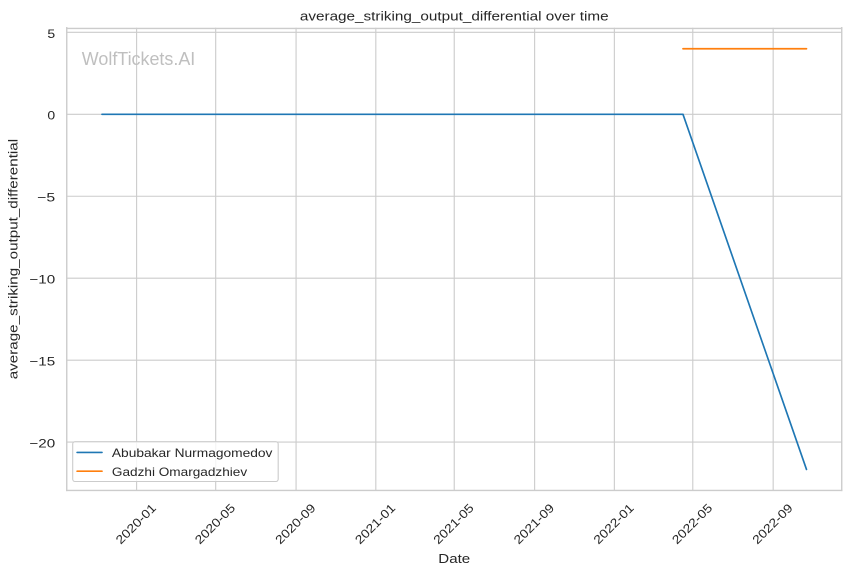 The height and width of the screenshot is (575, 850). I want to click on svg-text: Abubakar Nurmagomedov, so click(193, 453).